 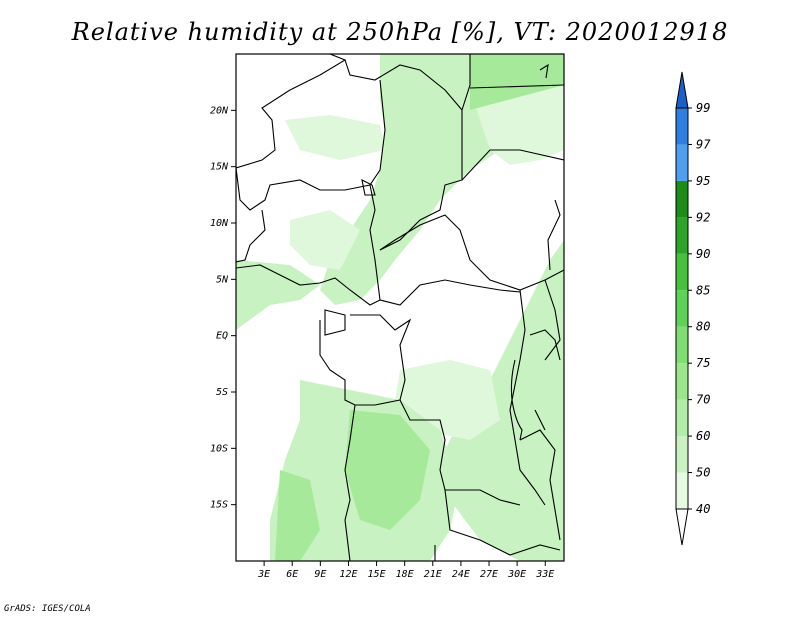 I want to click on colorbar-label: 75, so click(x=703, y=363).